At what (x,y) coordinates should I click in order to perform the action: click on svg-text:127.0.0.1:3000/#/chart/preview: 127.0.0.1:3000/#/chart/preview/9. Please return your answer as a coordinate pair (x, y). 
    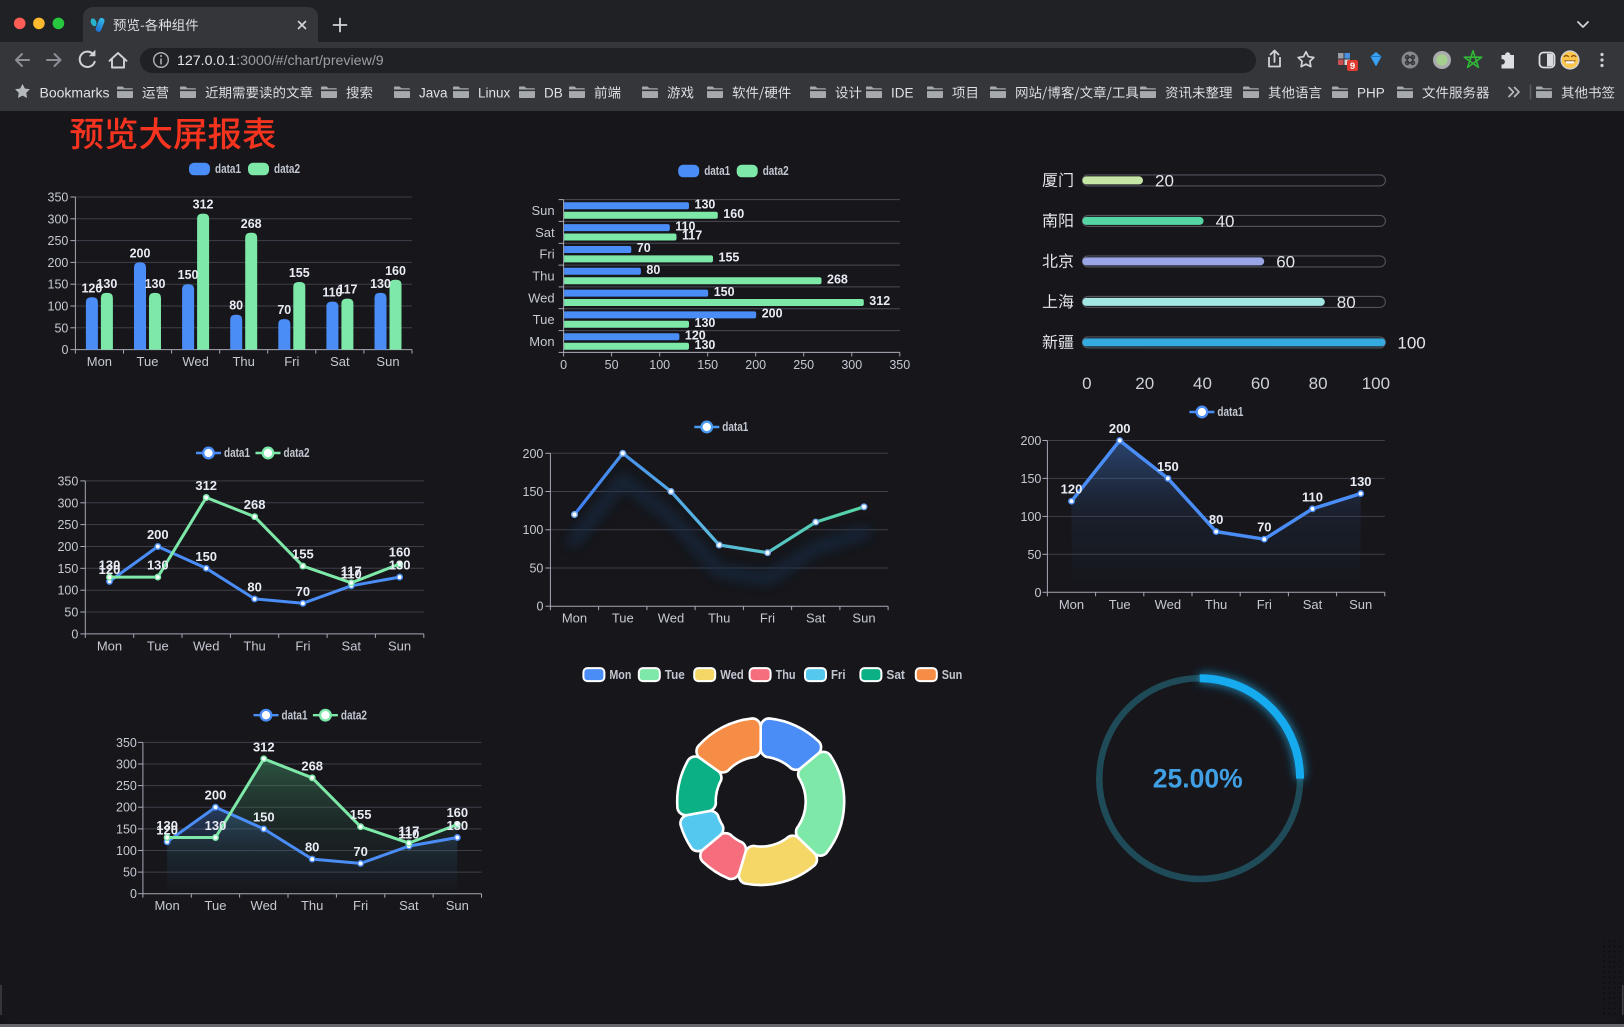
    Looking at the image, I should click on (280, 61).